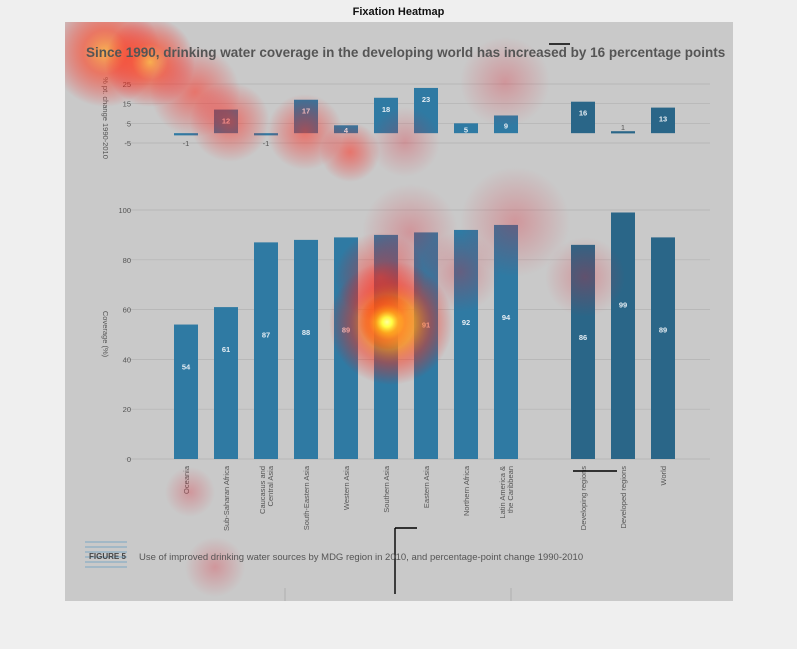 The image size is (797, 649). Describe the element at coordinates (466, 490) in the screenshot. I see `category-label: Northern Africa` at that location.